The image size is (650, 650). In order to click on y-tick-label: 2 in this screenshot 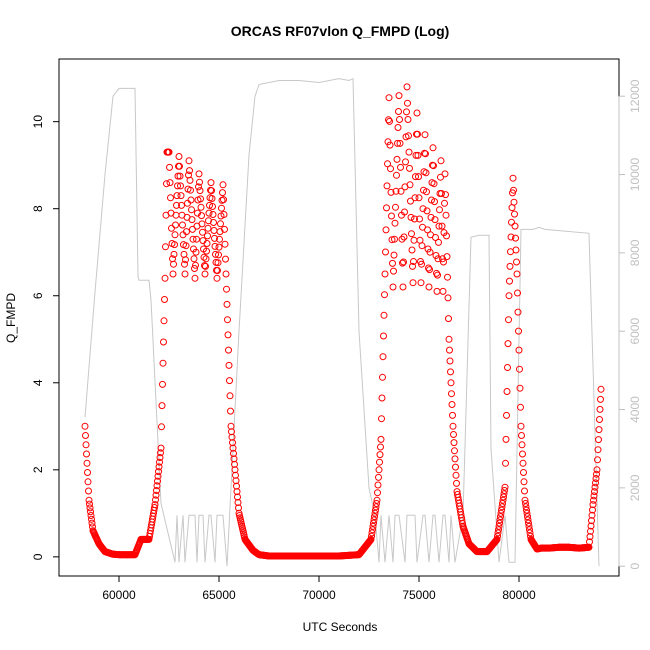, I will do `click(38, 469)`.